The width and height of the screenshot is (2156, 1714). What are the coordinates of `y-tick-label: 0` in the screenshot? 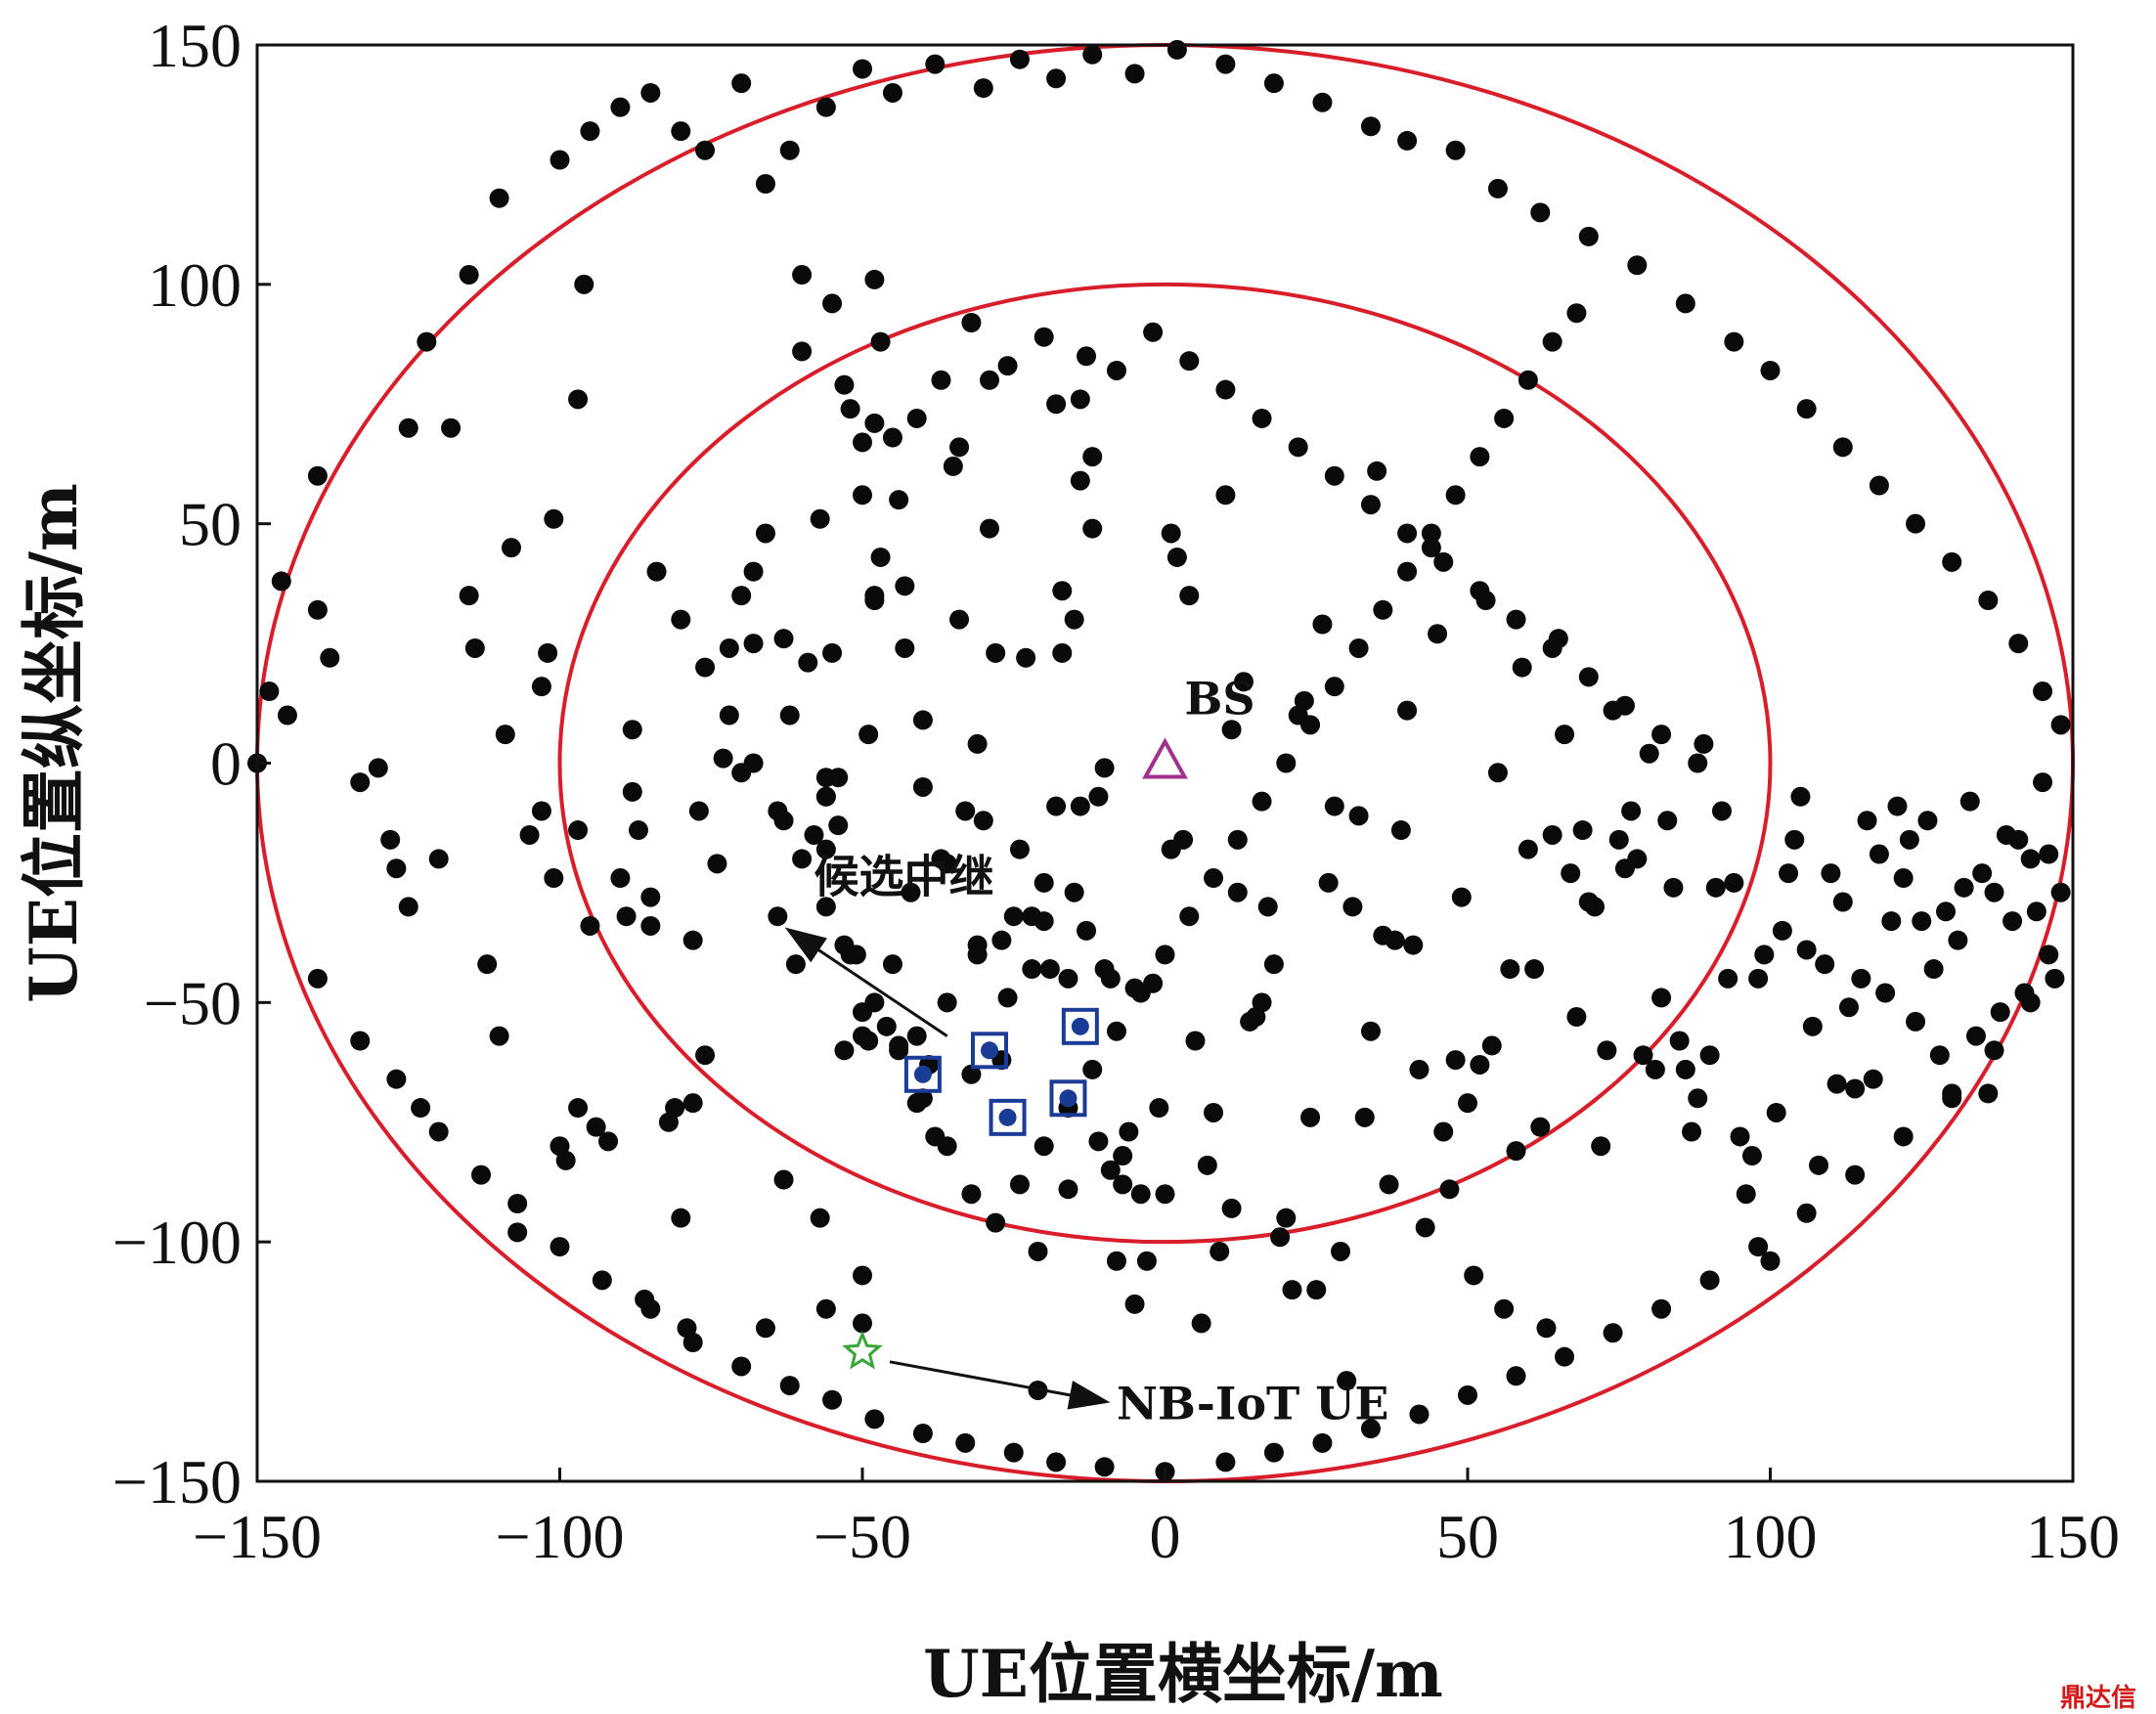 It's located at (226, 764).